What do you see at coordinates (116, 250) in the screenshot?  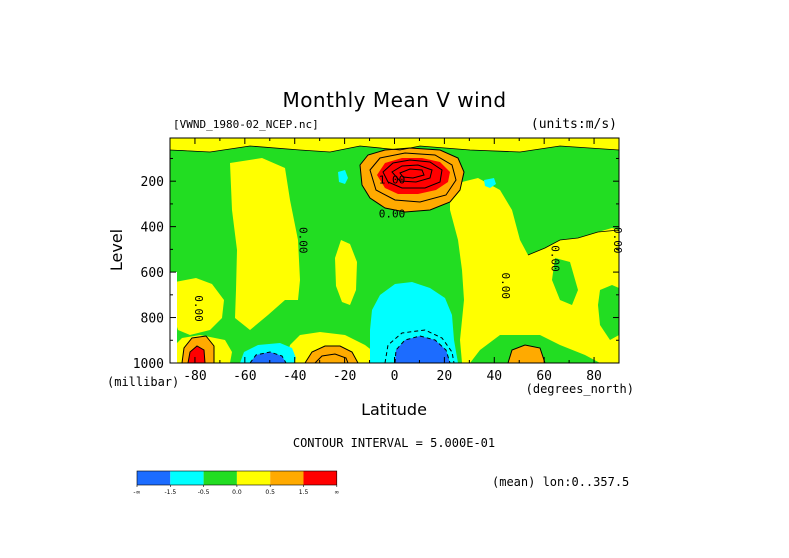 I see `y-axis-title: Level` at bounding box center [116, 250].